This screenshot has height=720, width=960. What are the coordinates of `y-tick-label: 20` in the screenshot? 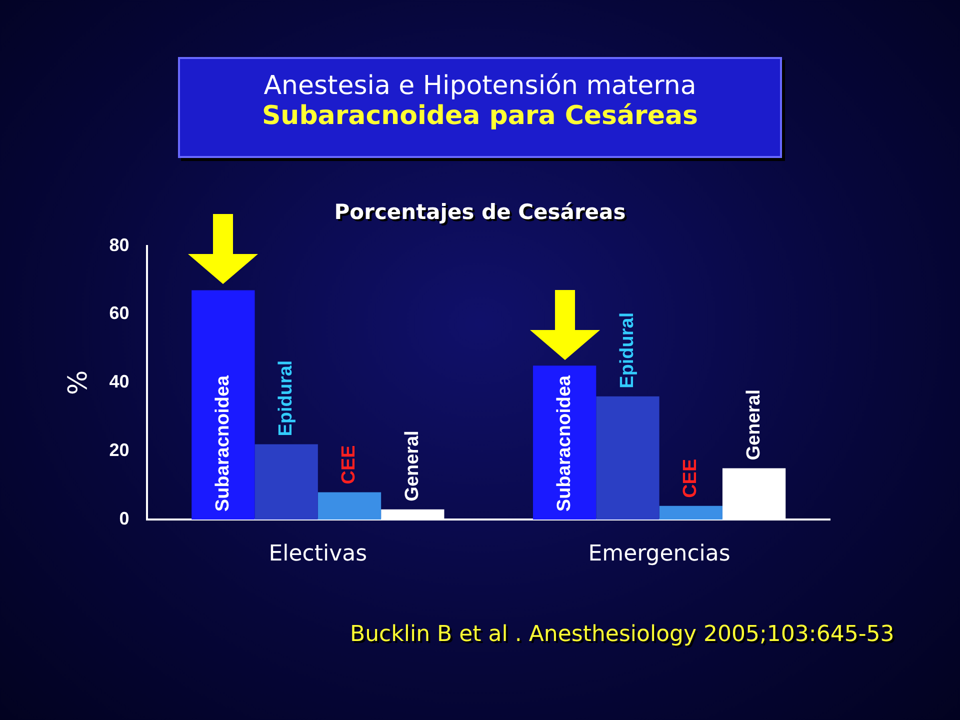 It's located at (119, 450).